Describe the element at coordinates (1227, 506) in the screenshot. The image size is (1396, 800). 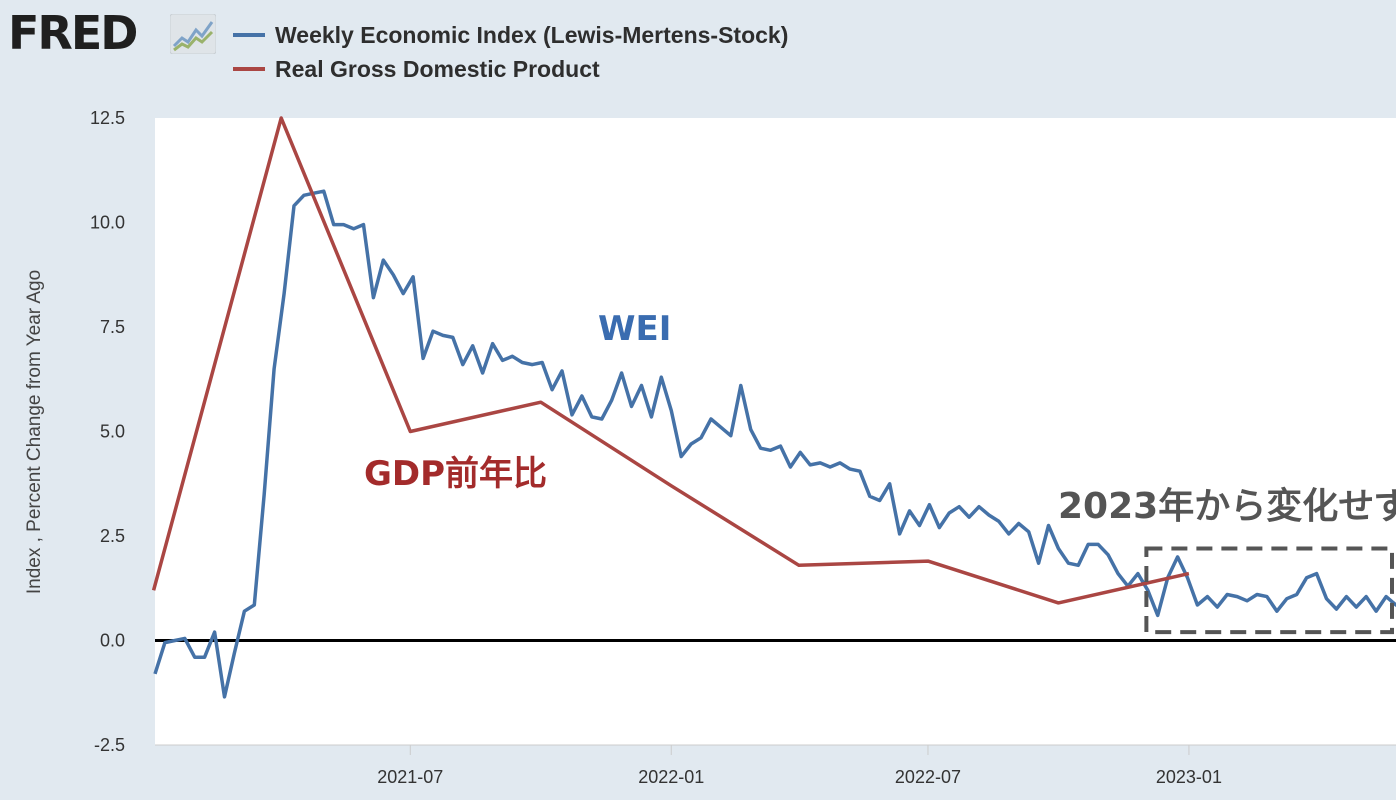
I see `no-change-annotation: 2023年から変化せず` at that location.